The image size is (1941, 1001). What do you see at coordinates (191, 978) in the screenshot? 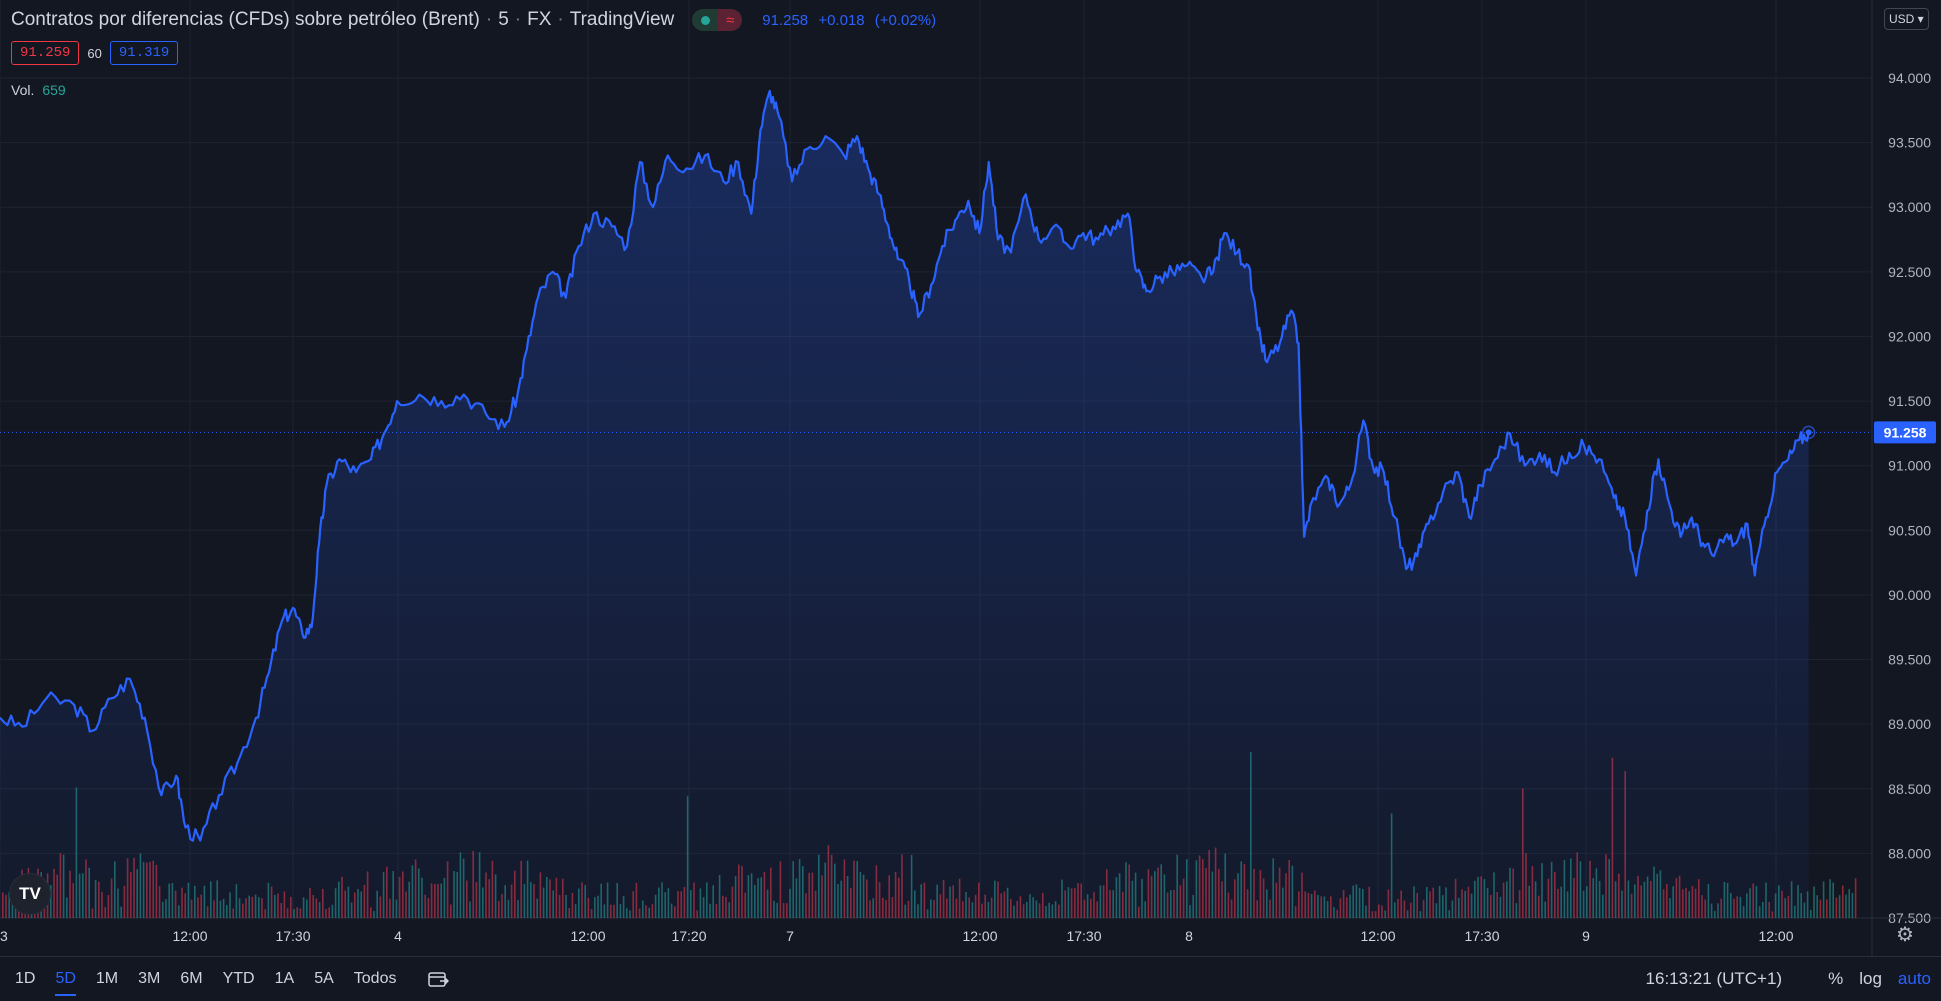
I see `range-6m: 6M` at bounding box center [191, 978].